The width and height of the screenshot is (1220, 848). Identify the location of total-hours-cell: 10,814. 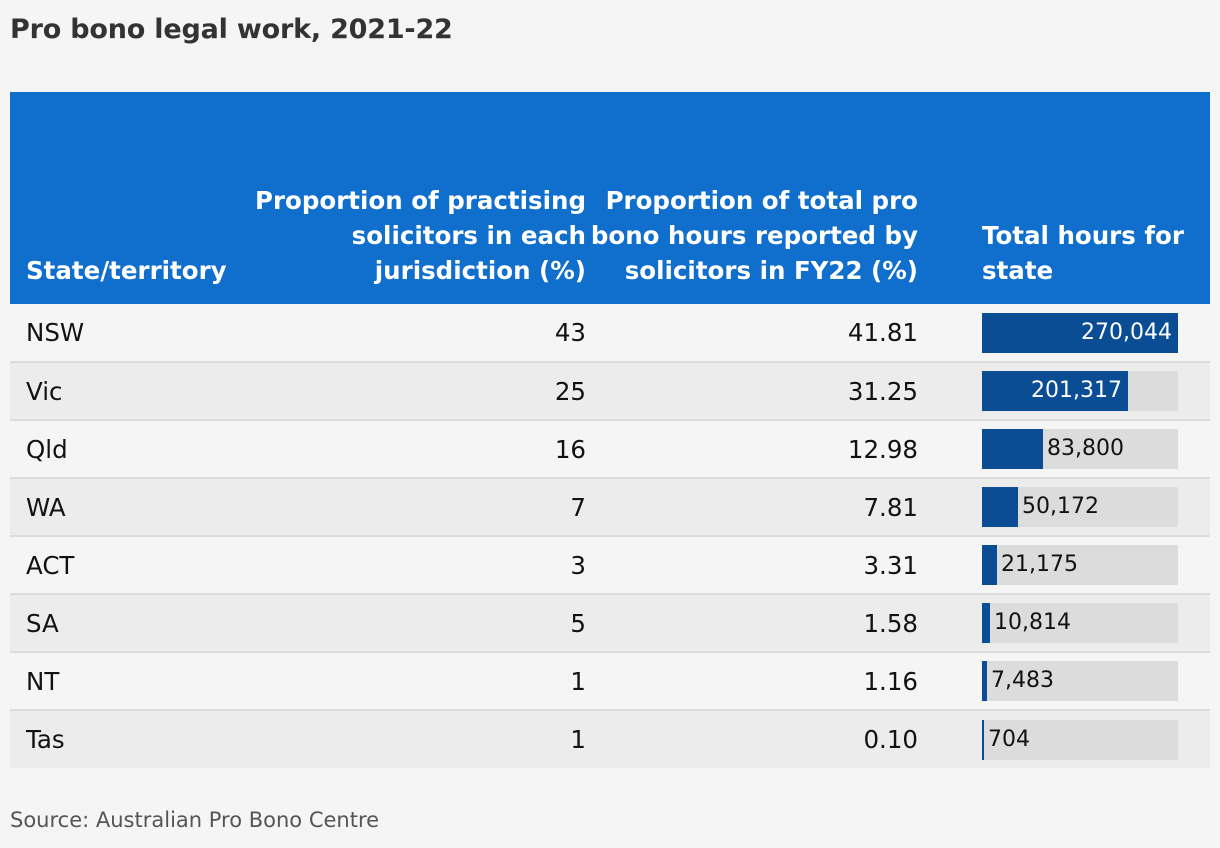
(1064, 623).